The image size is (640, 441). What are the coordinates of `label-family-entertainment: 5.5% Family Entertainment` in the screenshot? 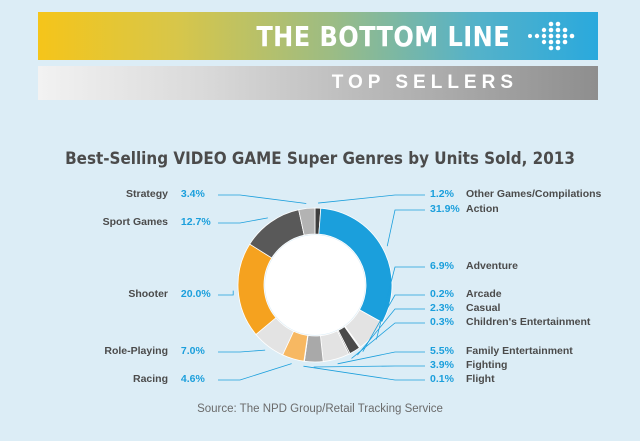 It's located at (501, 351).